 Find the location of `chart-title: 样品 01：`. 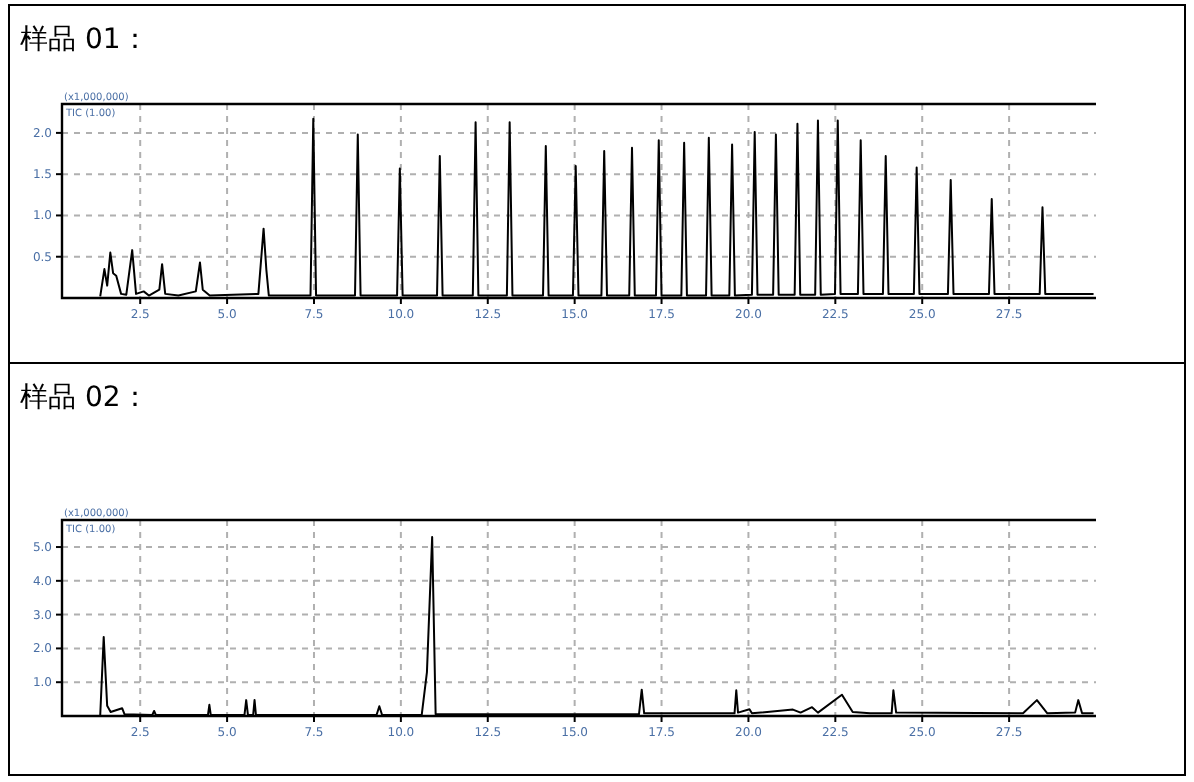

chart-title: 样品 01： is located at coordinates (84, 40).